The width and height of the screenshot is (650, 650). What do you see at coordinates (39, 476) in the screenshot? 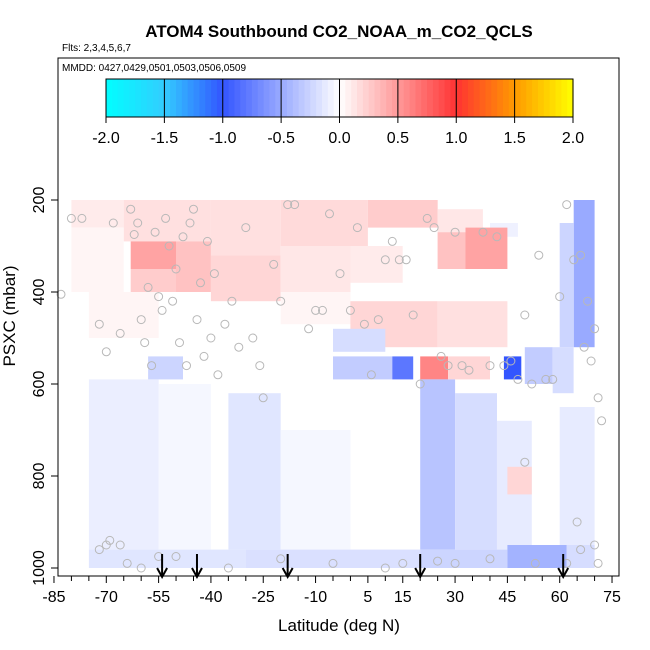
I see `y-tick-label: 800` at bounding box center [39, 476].